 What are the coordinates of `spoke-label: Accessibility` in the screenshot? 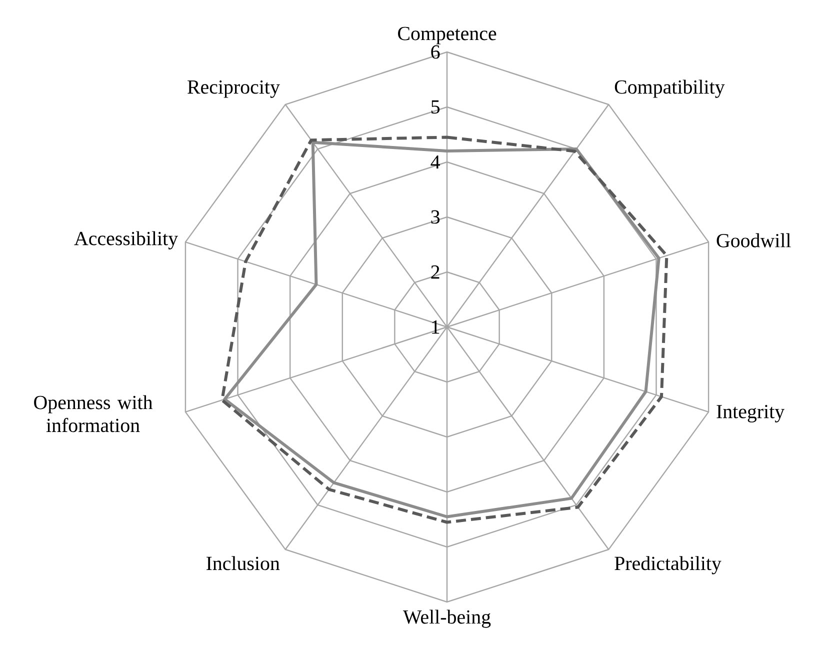 It's located at (126, 240).